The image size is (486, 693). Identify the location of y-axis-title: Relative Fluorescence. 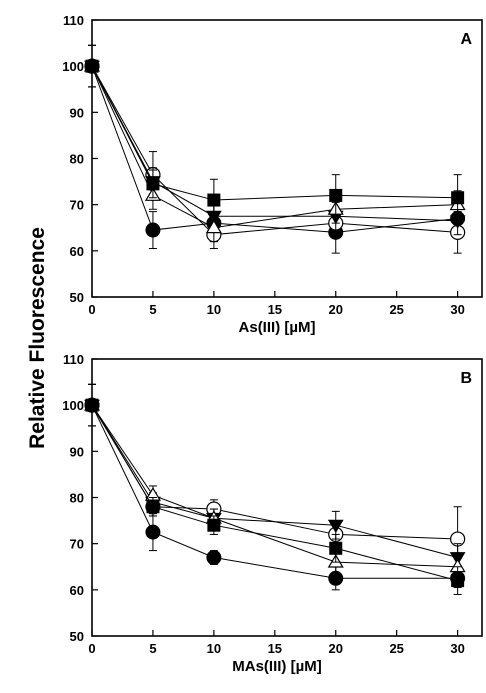
(37, 338).